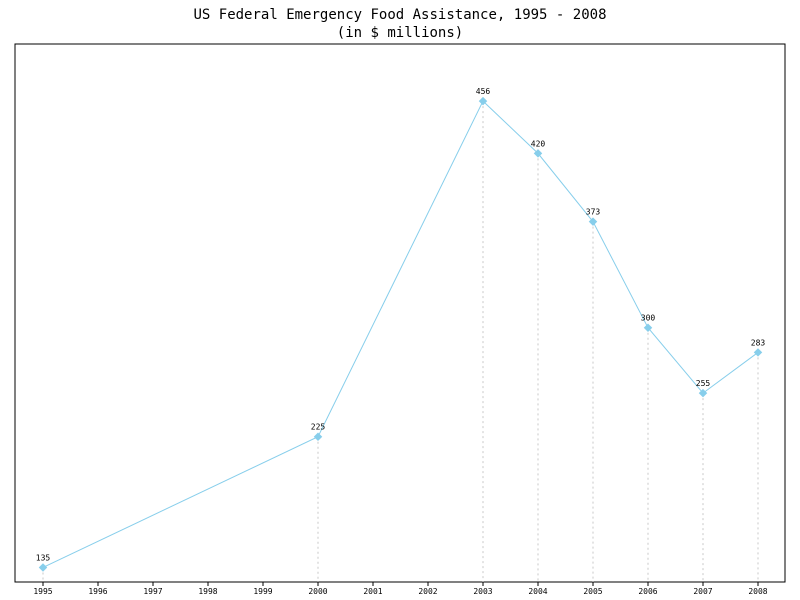  What do you see at coordinates (207, 591) in the screenshot?
I see `x-tick-label-1998: 1998` at bounding box center [207, 591].